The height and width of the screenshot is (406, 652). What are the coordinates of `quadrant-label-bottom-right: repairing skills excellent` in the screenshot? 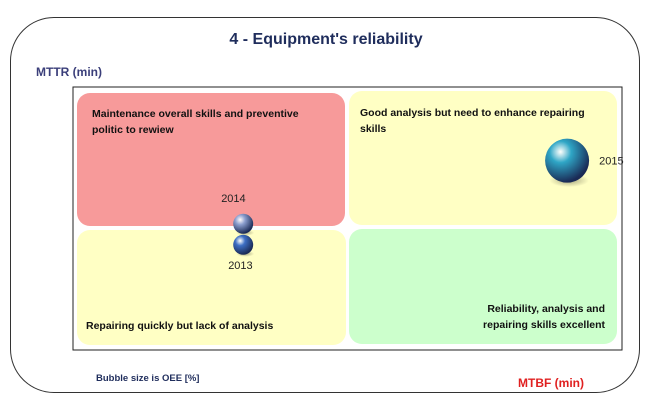 It's located at (544, 325).